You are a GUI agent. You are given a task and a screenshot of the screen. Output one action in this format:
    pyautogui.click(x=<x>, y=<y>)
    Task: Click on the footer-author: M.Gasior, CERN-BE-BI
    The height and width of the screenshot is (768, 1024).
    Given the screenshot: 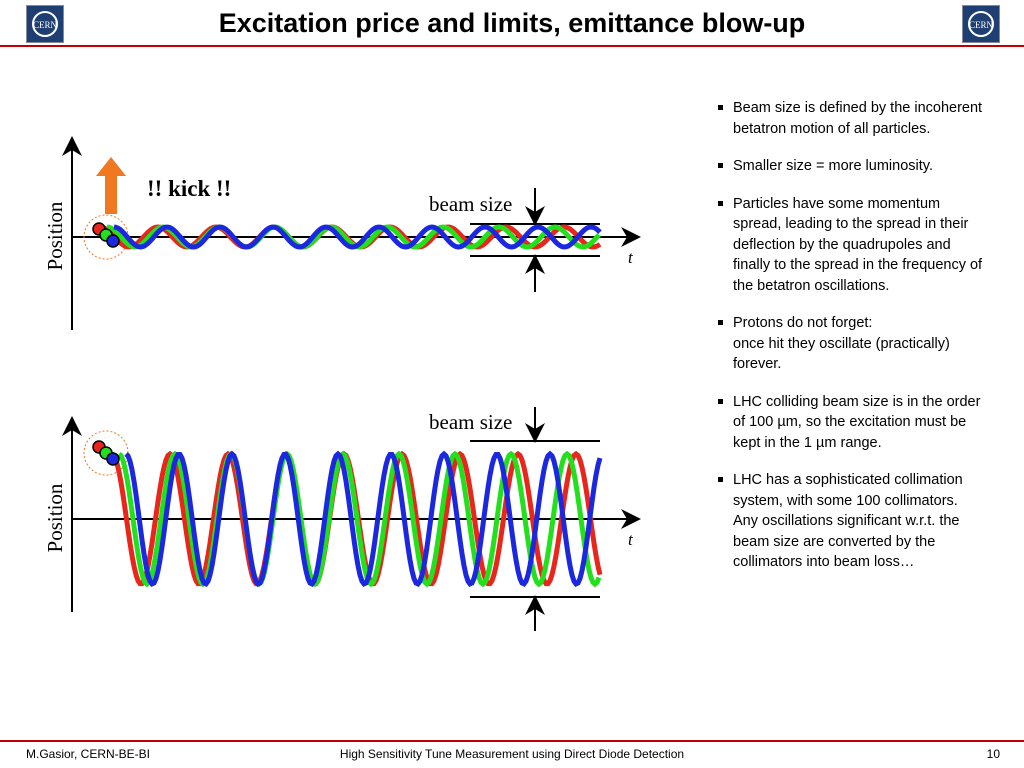 What is the action you would take?
    pyautogui.click(x=88, y=754)
    